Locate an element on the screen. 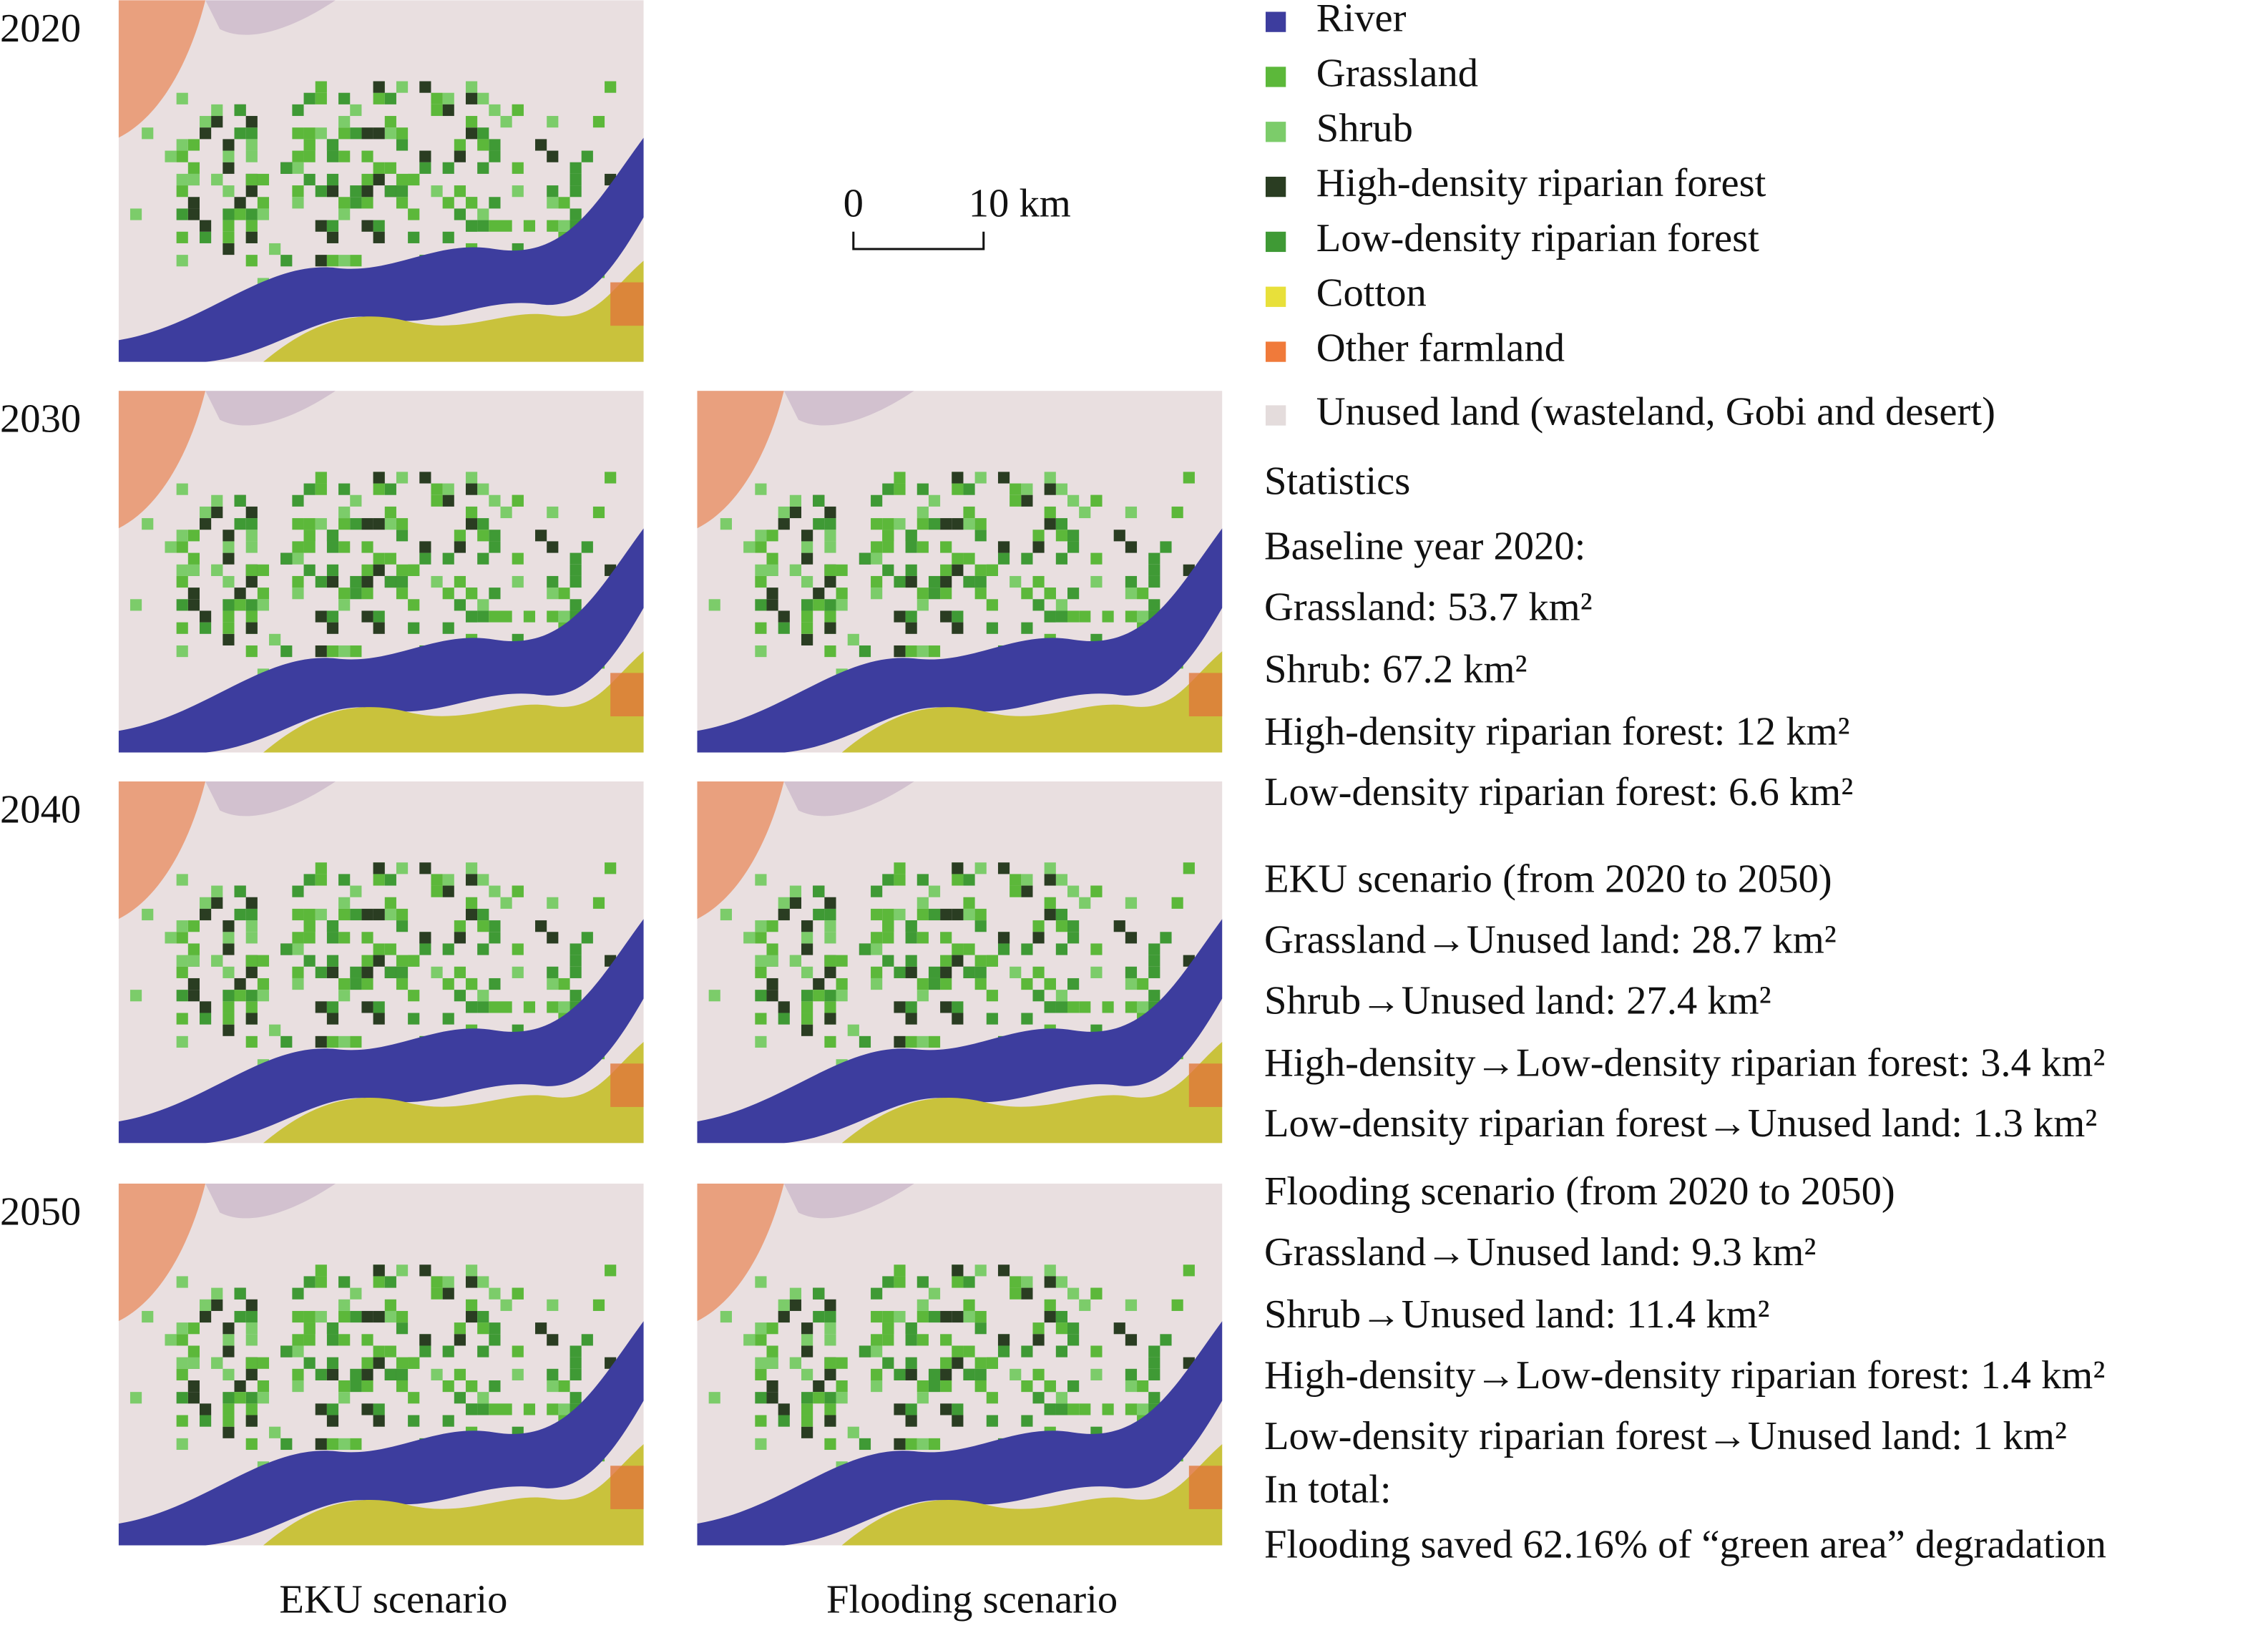 Image resolution: width=2268 pixels, height=1628 pixels. stats-item: Shrub→Unused land: 27.4 km² is located at coordinates (1517, 1001).